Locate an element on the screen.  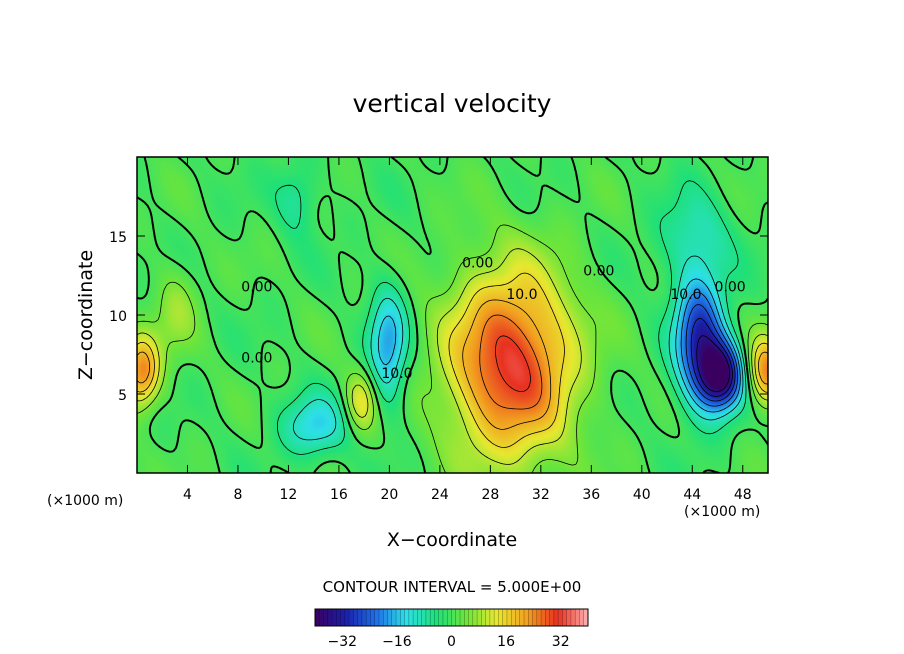
colorbar is located at coordinates (451, 617).